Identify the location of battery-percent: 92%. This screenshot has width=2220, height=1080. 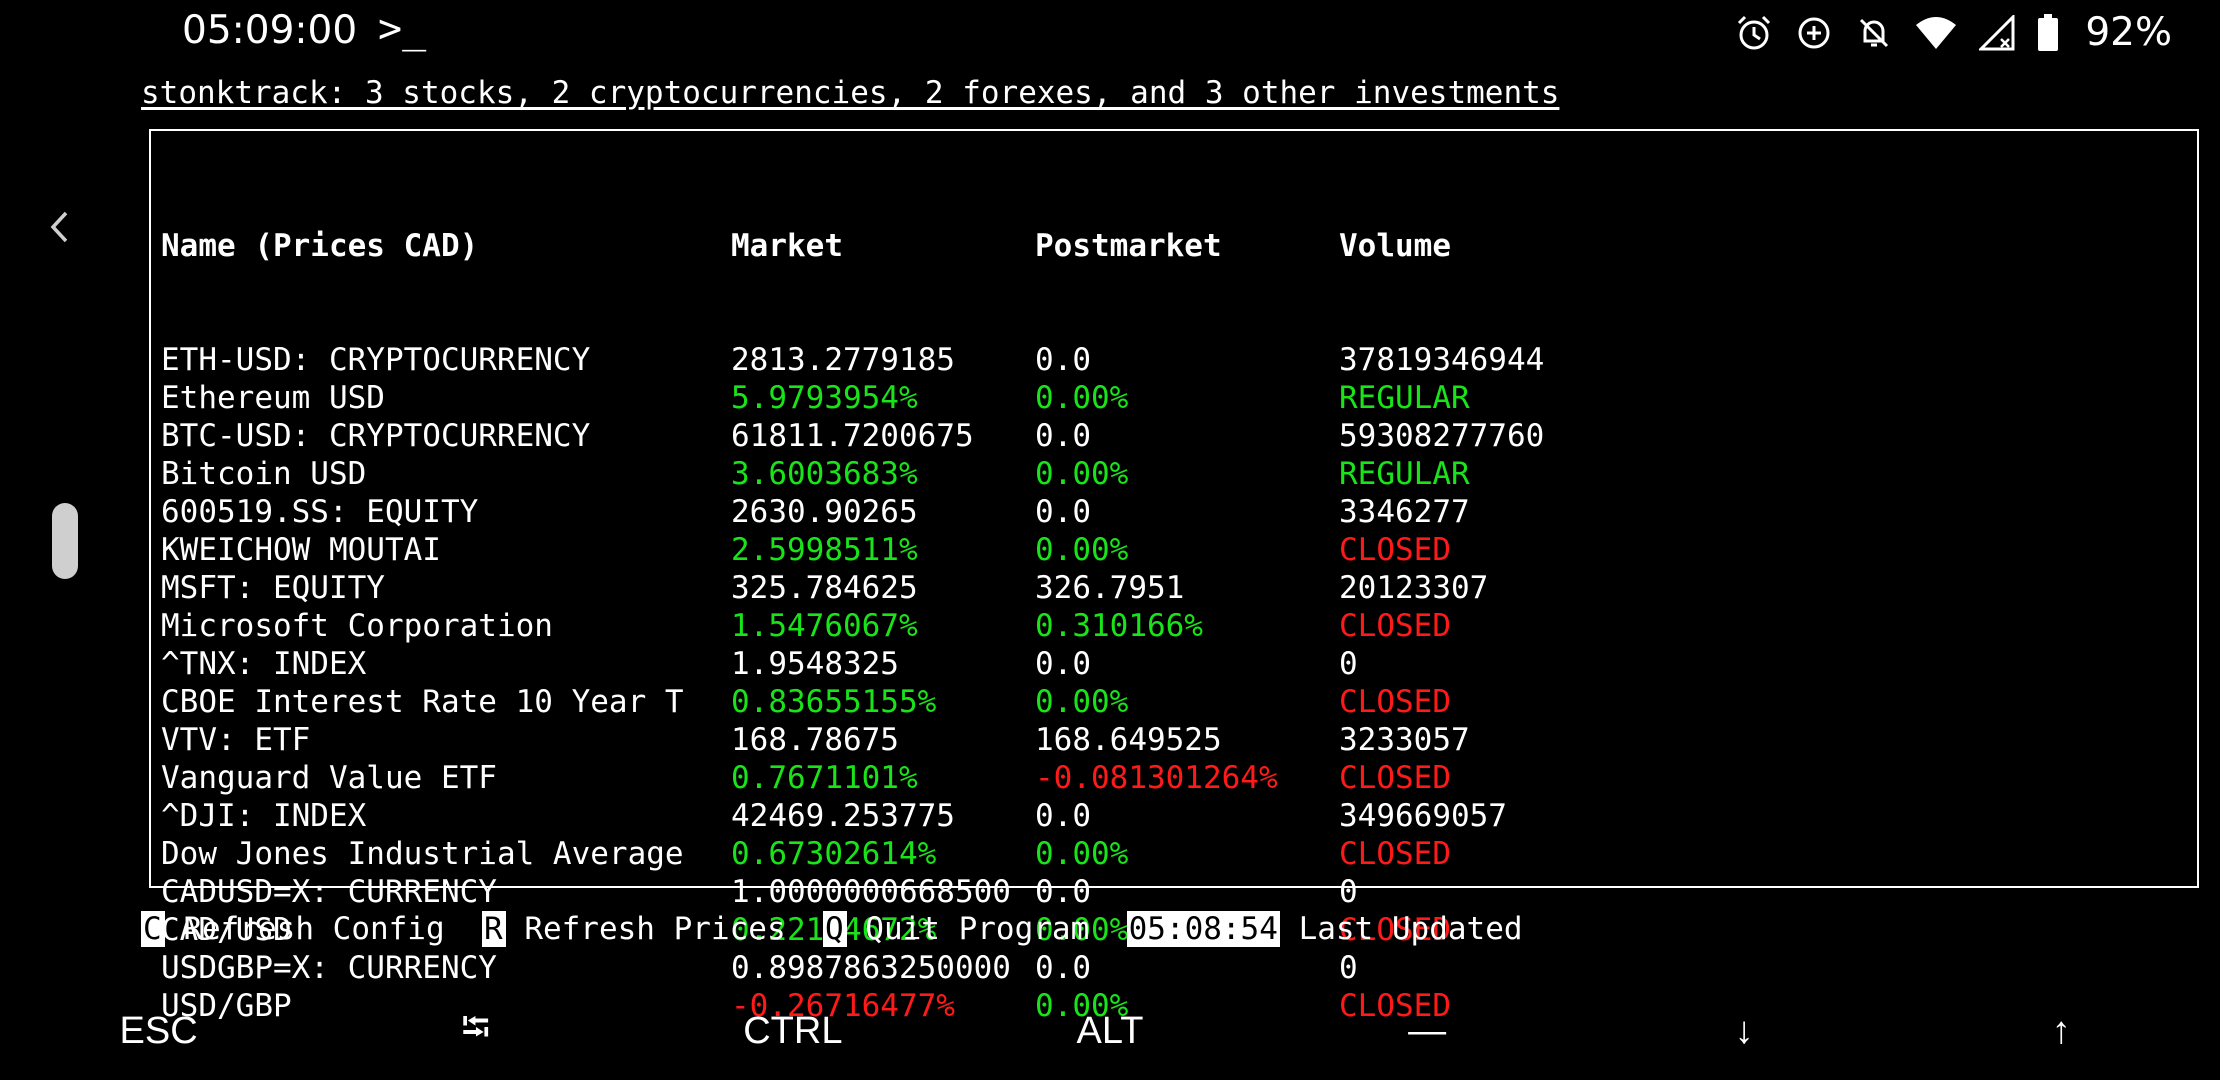
(2128, 32).